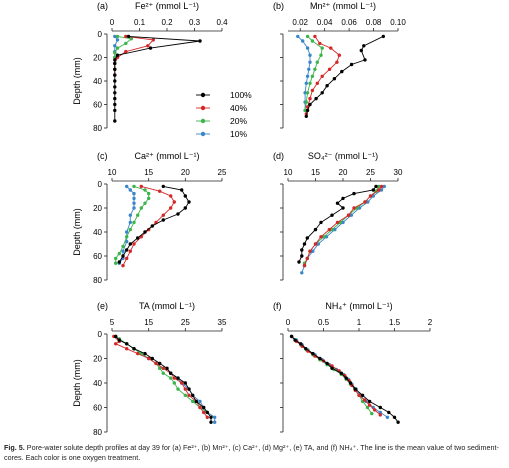 The width and height of the screenshot is (509, 468). I want to click on panel-b-x-tick-label: 0.08, so click(374, 22).